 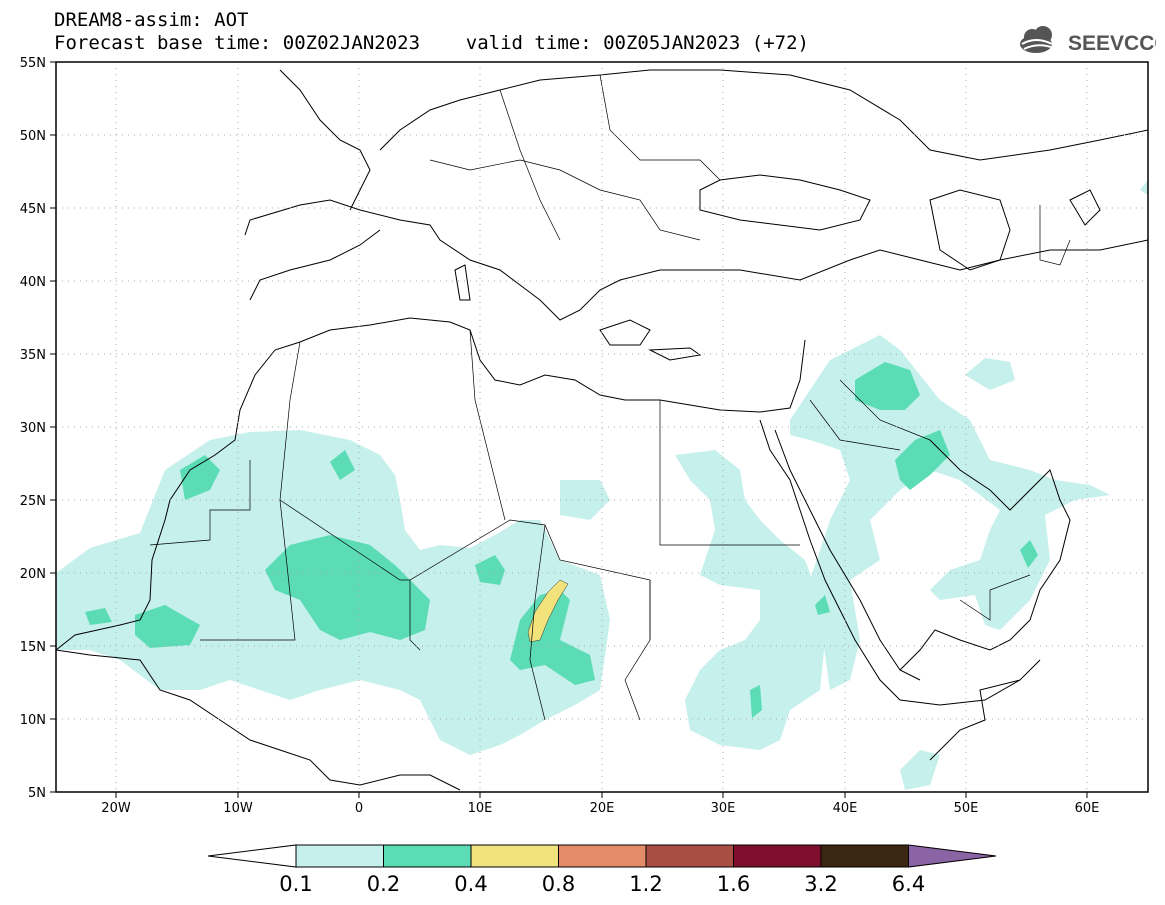 I want to click on lat-label: 55N, so click(x=33, y=63).